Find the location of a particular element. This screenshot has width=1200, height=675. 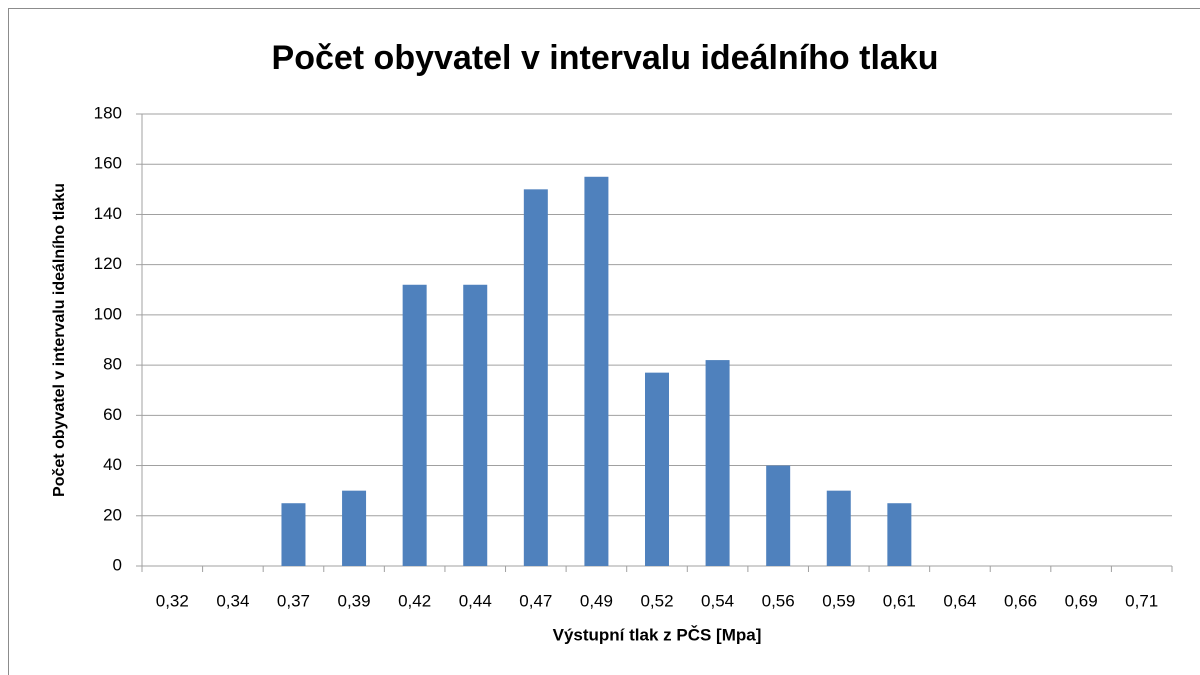

y-tick-label: 0 is located at coordinates (117, 564).